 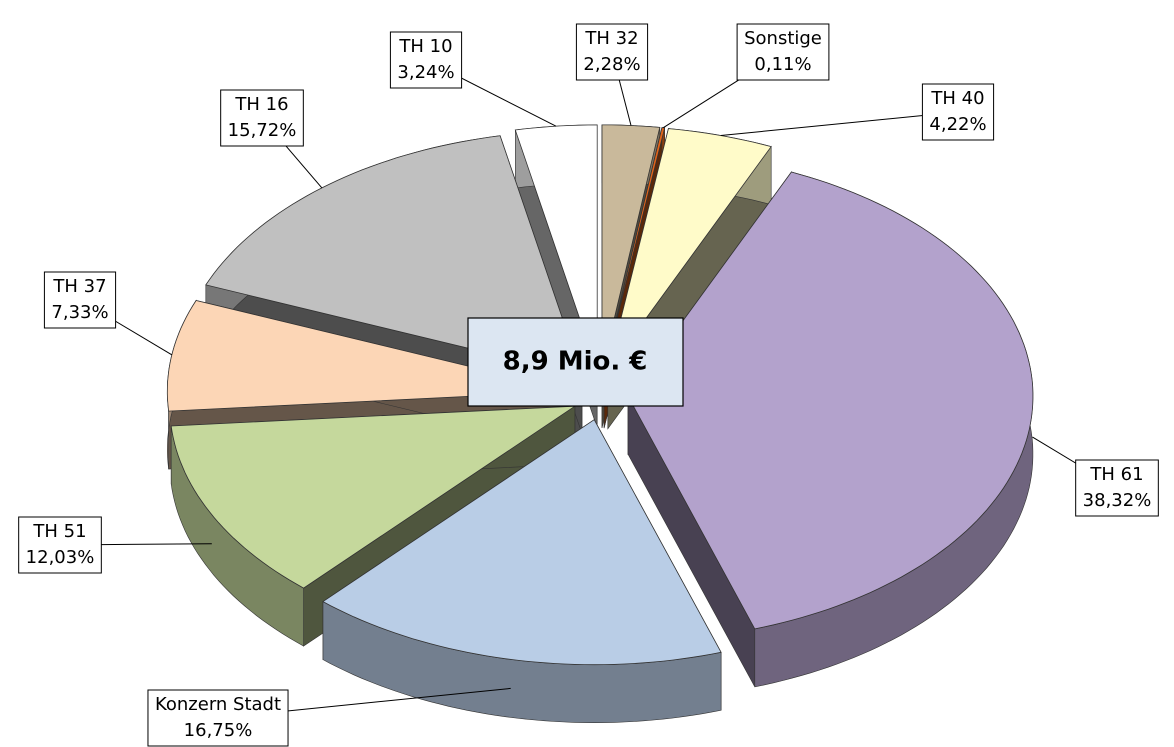 I want to click on value-label: 7,33%, so click(x=79, y=312).